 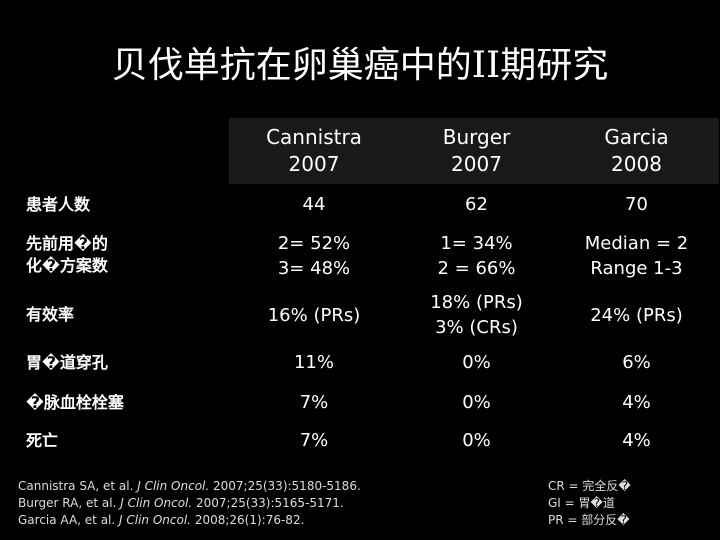 What do you see at coordinates (636, 151) in the screenshot?
I see `header-garcia: Garcia 2008` at bounding box center [636, 151].